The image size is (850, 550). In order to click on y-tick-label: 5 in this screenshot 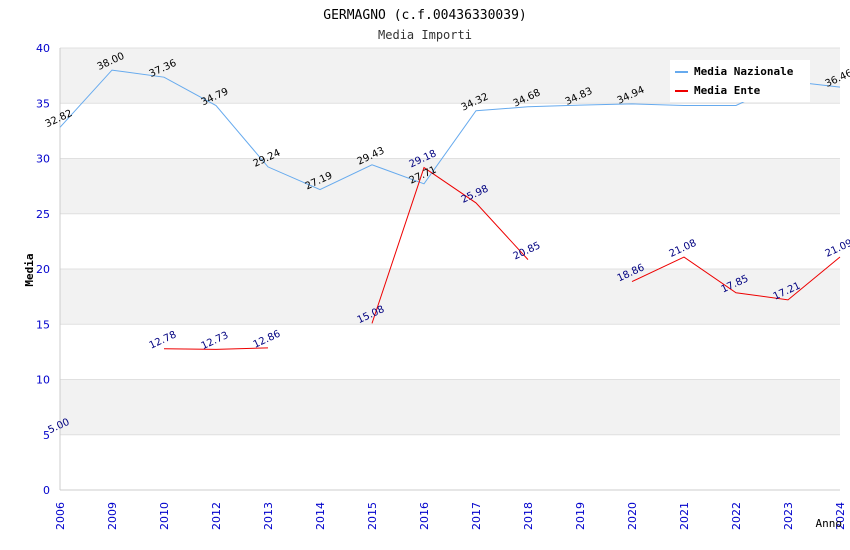, I will do `click(46, 435)`.